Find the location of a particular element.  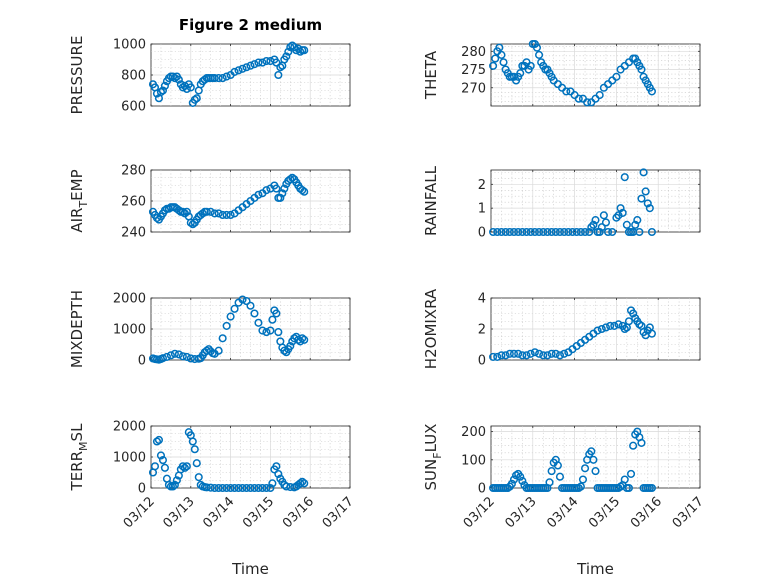

x-axis-label: Time is located at coordinates (595, 569).